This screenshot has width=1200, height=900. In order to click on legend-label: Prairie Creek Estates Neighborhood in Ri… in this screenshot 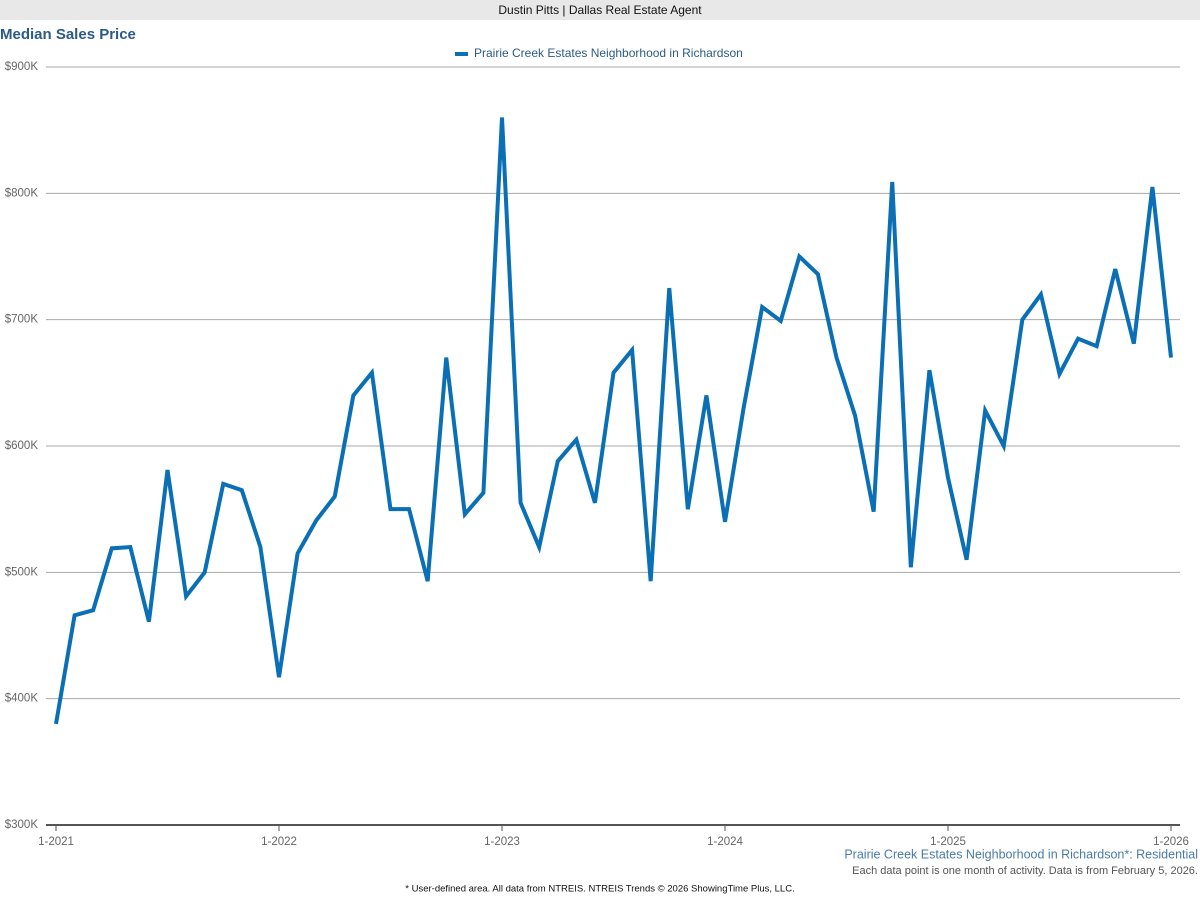, I will do `click(608, 53)`.